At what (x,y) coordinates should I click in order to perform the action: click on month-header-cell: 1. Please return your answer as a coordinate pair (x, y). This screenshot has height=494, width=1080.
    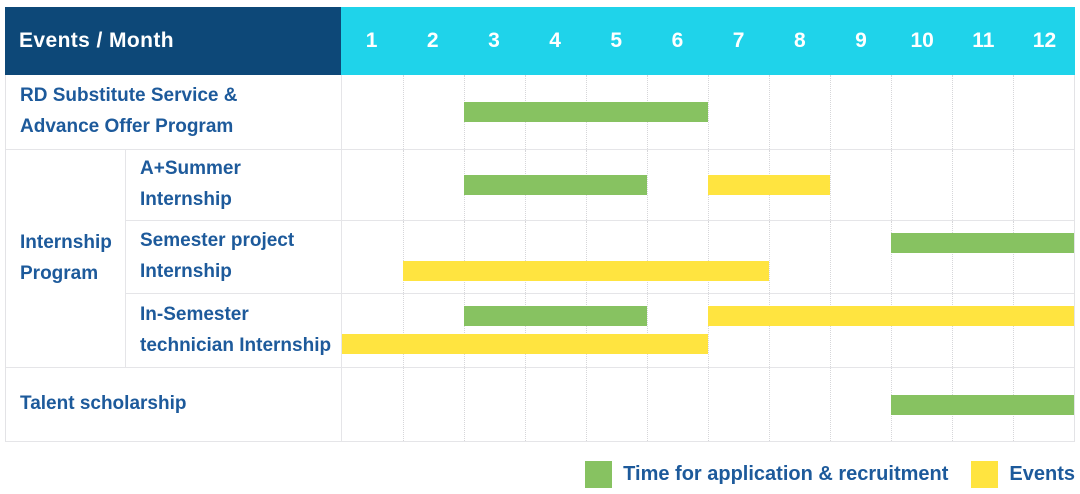
    Looking at the image, I should click on (371, 40).